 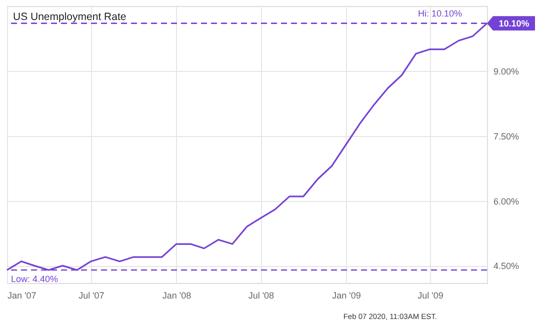 I want to click on chart-title: US Unemployment Rate, so click(x=69, y=17).